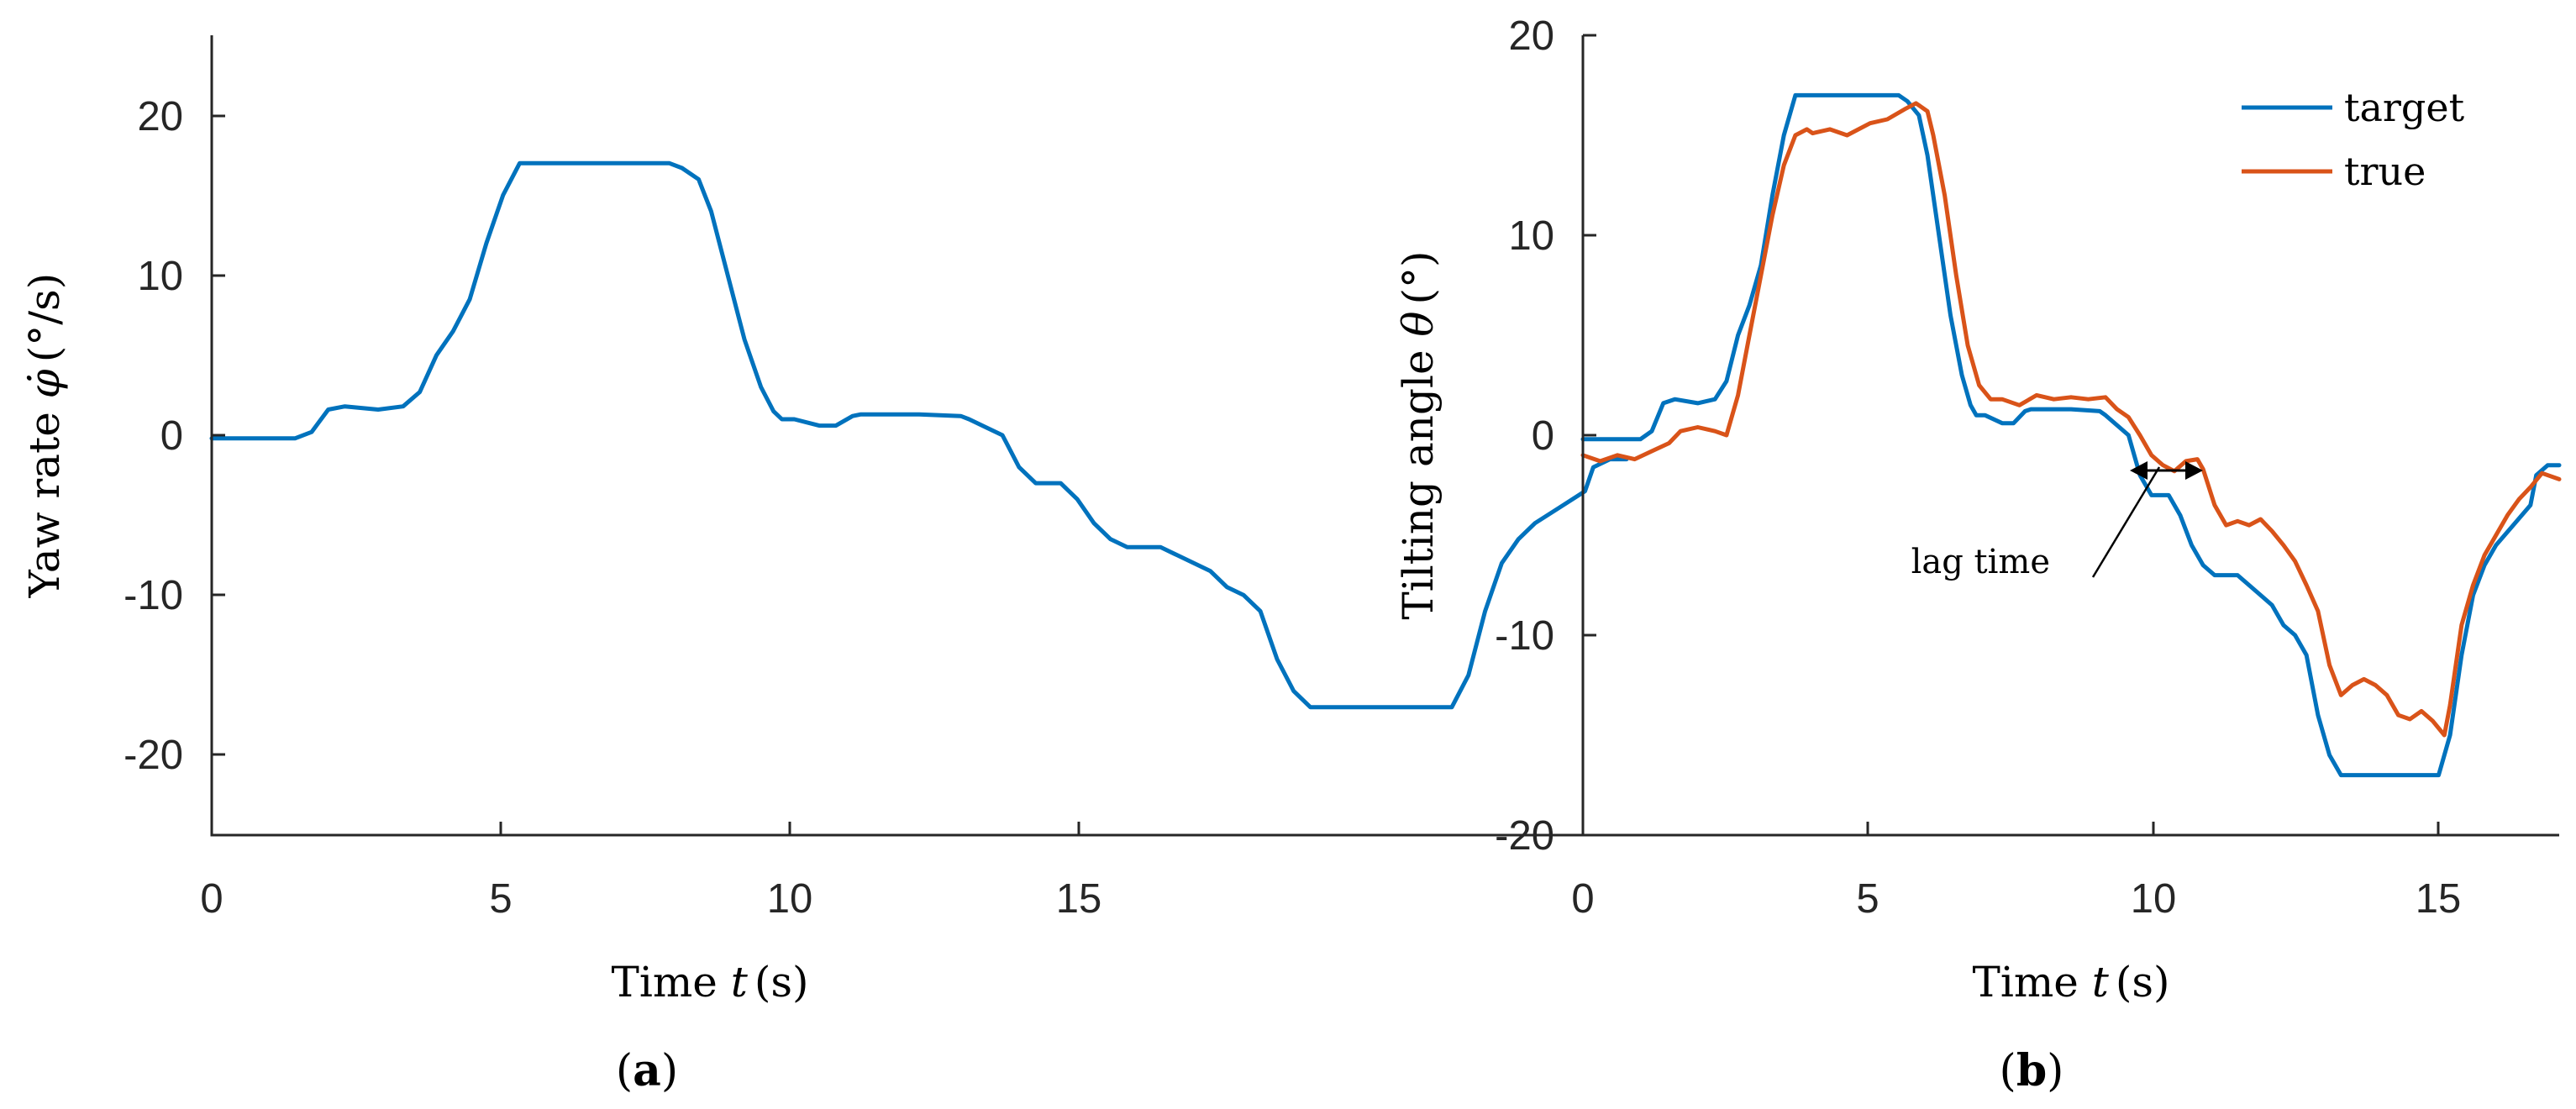 Image resolution: width=2576 pixels, height=1109 pixels. What do you see at coordinates (1980, 562) in the screenshot?
I see `lag-time-label: lag time` at bounding box center [1980, 562].